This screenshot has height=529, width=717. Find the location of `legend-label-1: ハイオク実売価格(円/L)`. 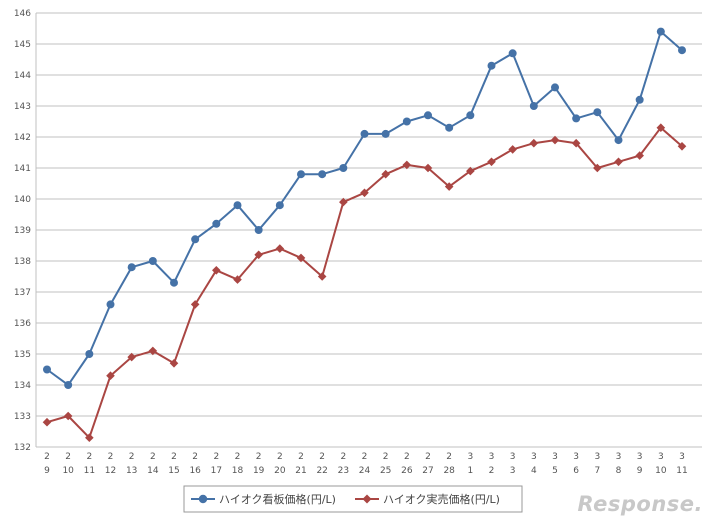

legend-label-1: ハイオク実売価格(円/L) is located at coordinates (441, 499).